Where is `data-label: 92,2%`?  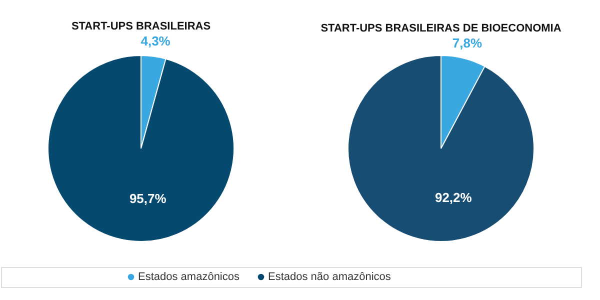
data-label: 92,2% is located at coordinates (453, 198).